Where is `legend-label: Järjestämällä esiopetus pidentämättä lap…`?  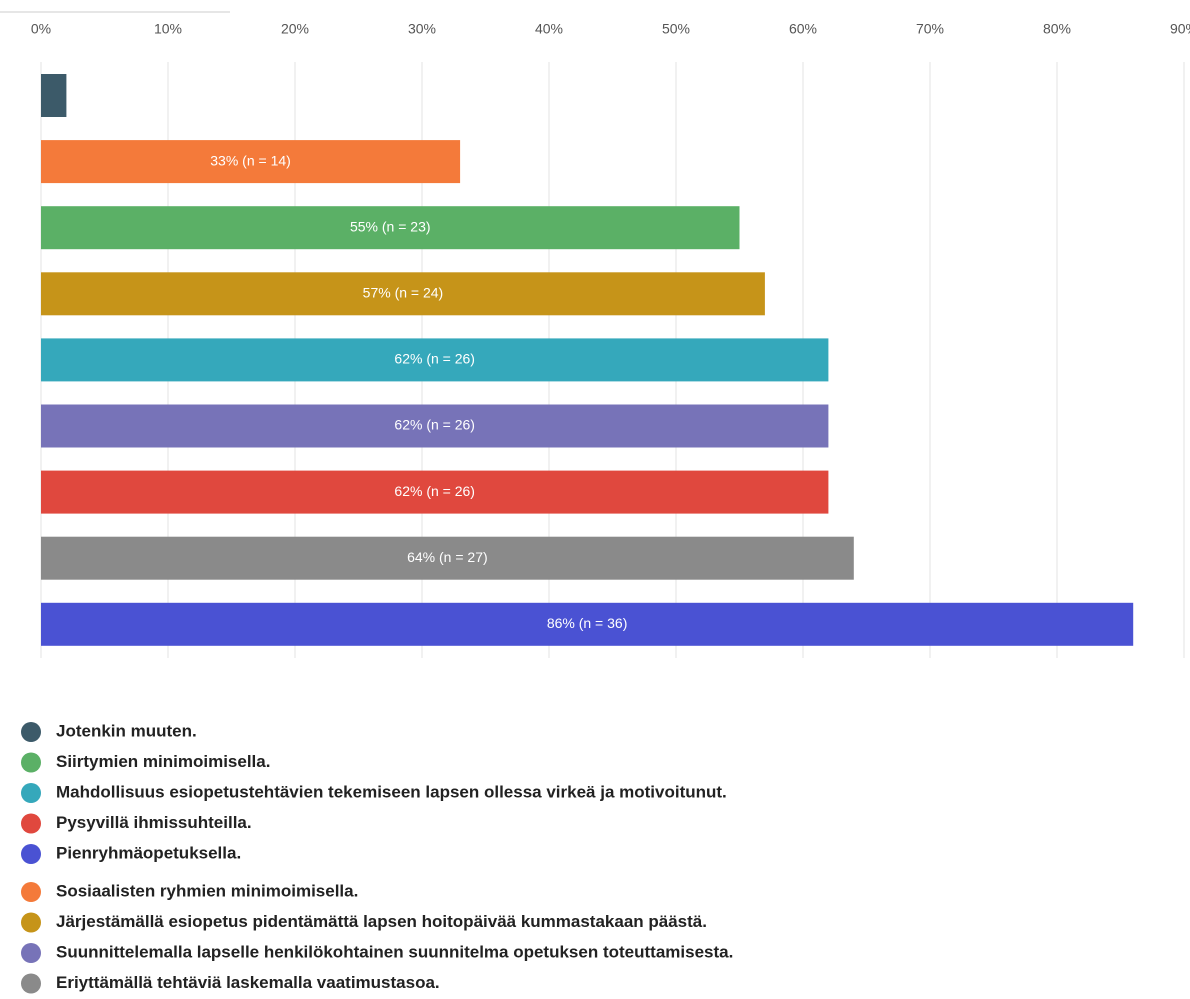
legend-label: Järjestämällä esiopetus pidentämättä lap… is located at coordinates (381, 921).